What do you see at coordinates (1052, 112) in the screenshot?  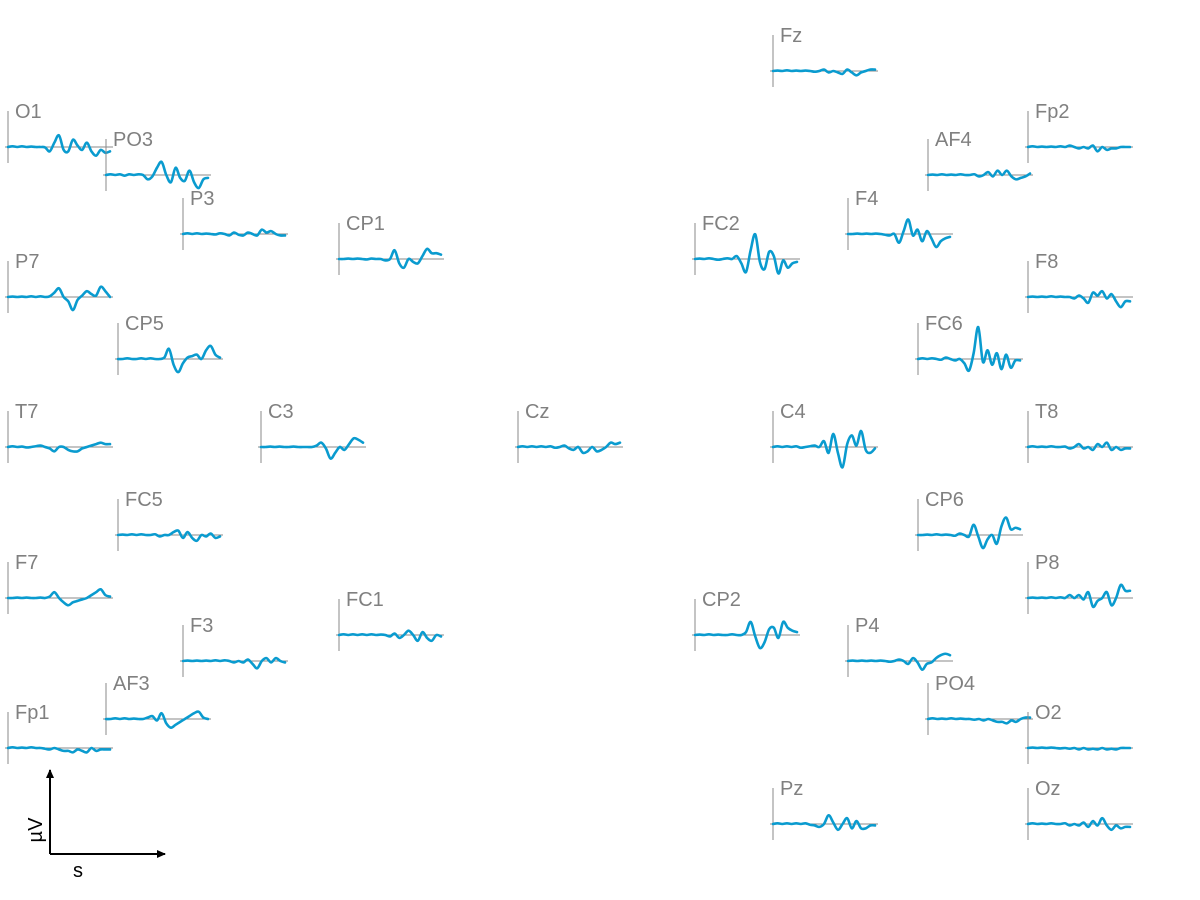 I see `channel-label: Fp2` at bounding box center [1052, 112].